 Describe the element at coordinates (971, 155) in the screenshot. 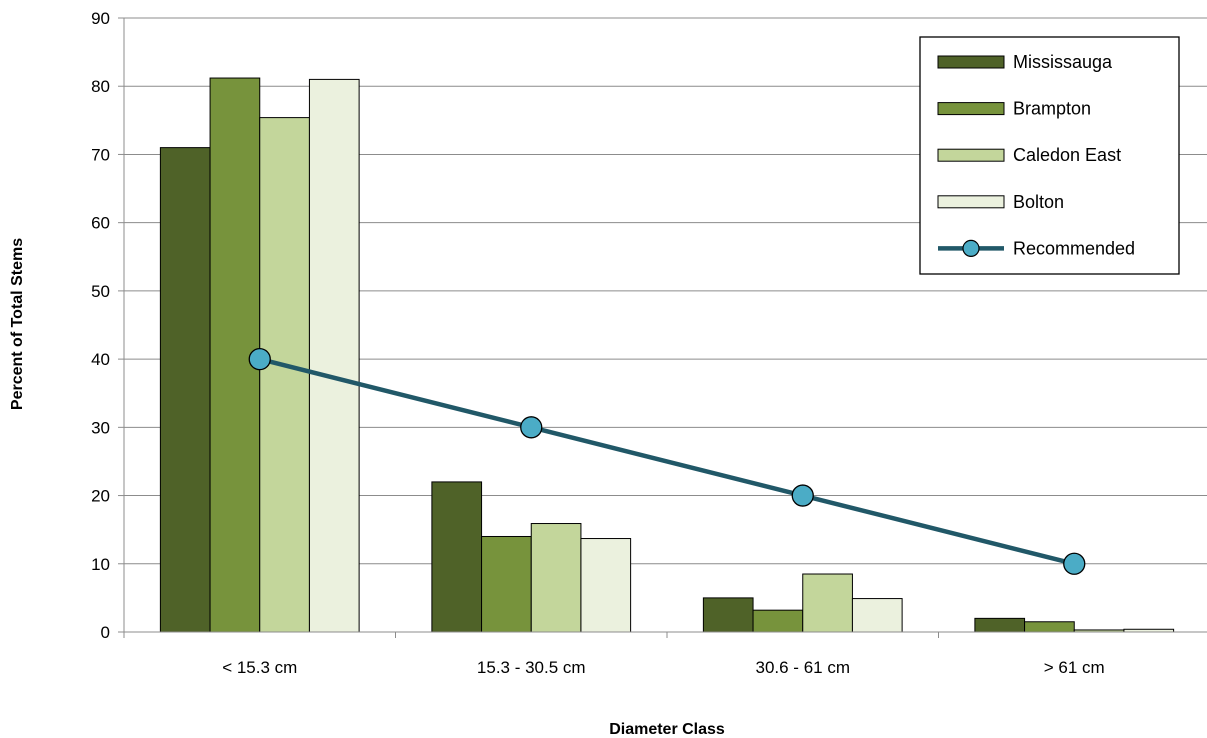

I see `legend-swatch-caledon-east` at that location.